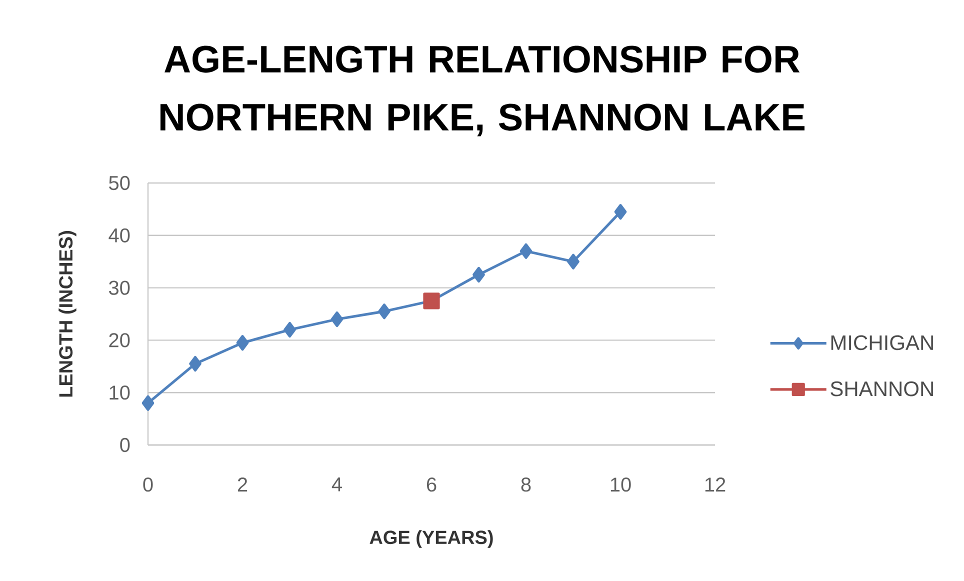 Image resolution: width=964 pixels, height=581 pixels. I want to click on x-axis-title: AGE (YEARS), so click(431, 539).